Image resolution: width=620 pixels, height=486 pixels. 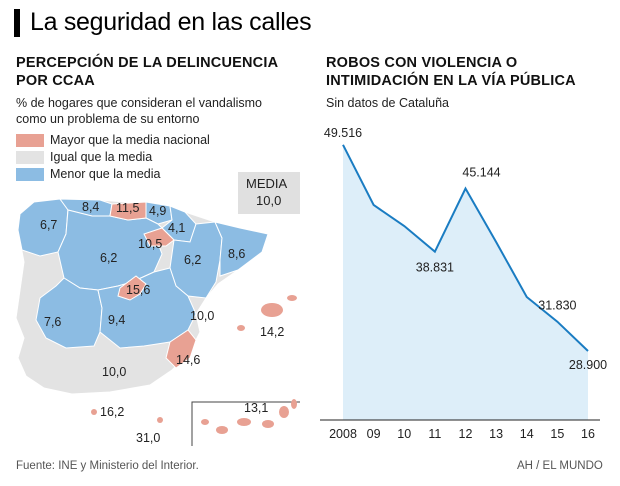 What do you see at coordinates (241, 328) in the screenshot?
I see `region-ibiza` at bounding box center [241, 328].